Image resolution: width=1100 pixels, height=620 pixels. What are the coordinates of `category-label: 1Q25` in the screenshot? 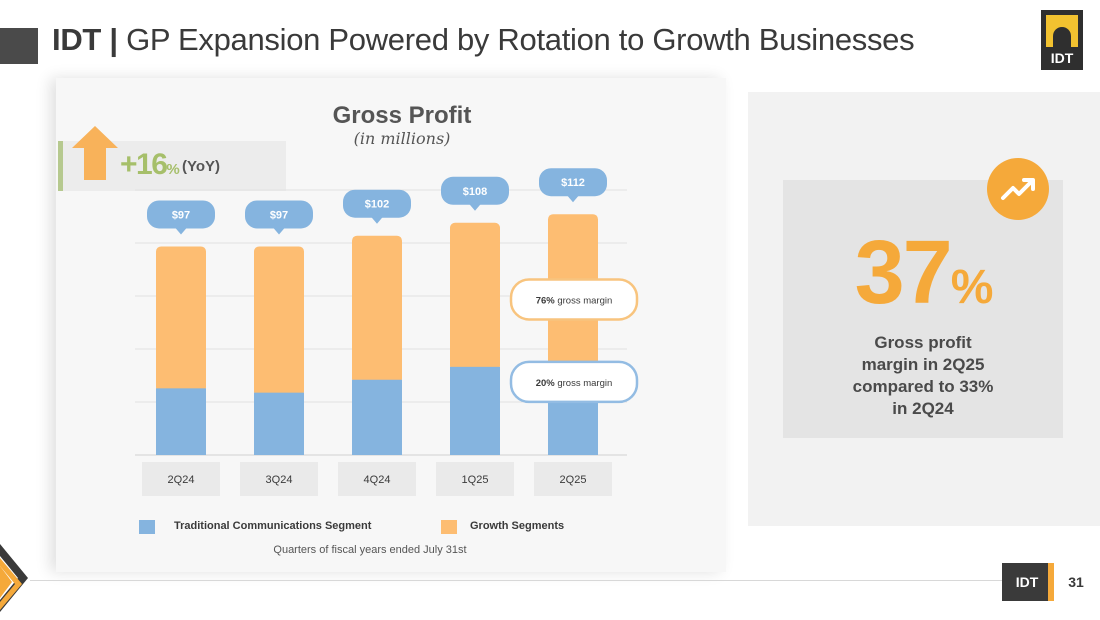 It's located at (475, 480).